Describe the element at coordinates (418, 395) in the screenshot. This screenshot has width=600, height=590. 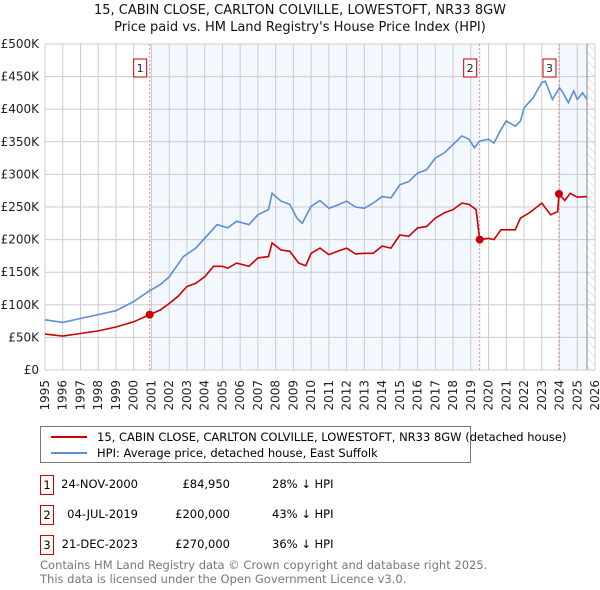
I see `x-tick-label: 2016` at that location.